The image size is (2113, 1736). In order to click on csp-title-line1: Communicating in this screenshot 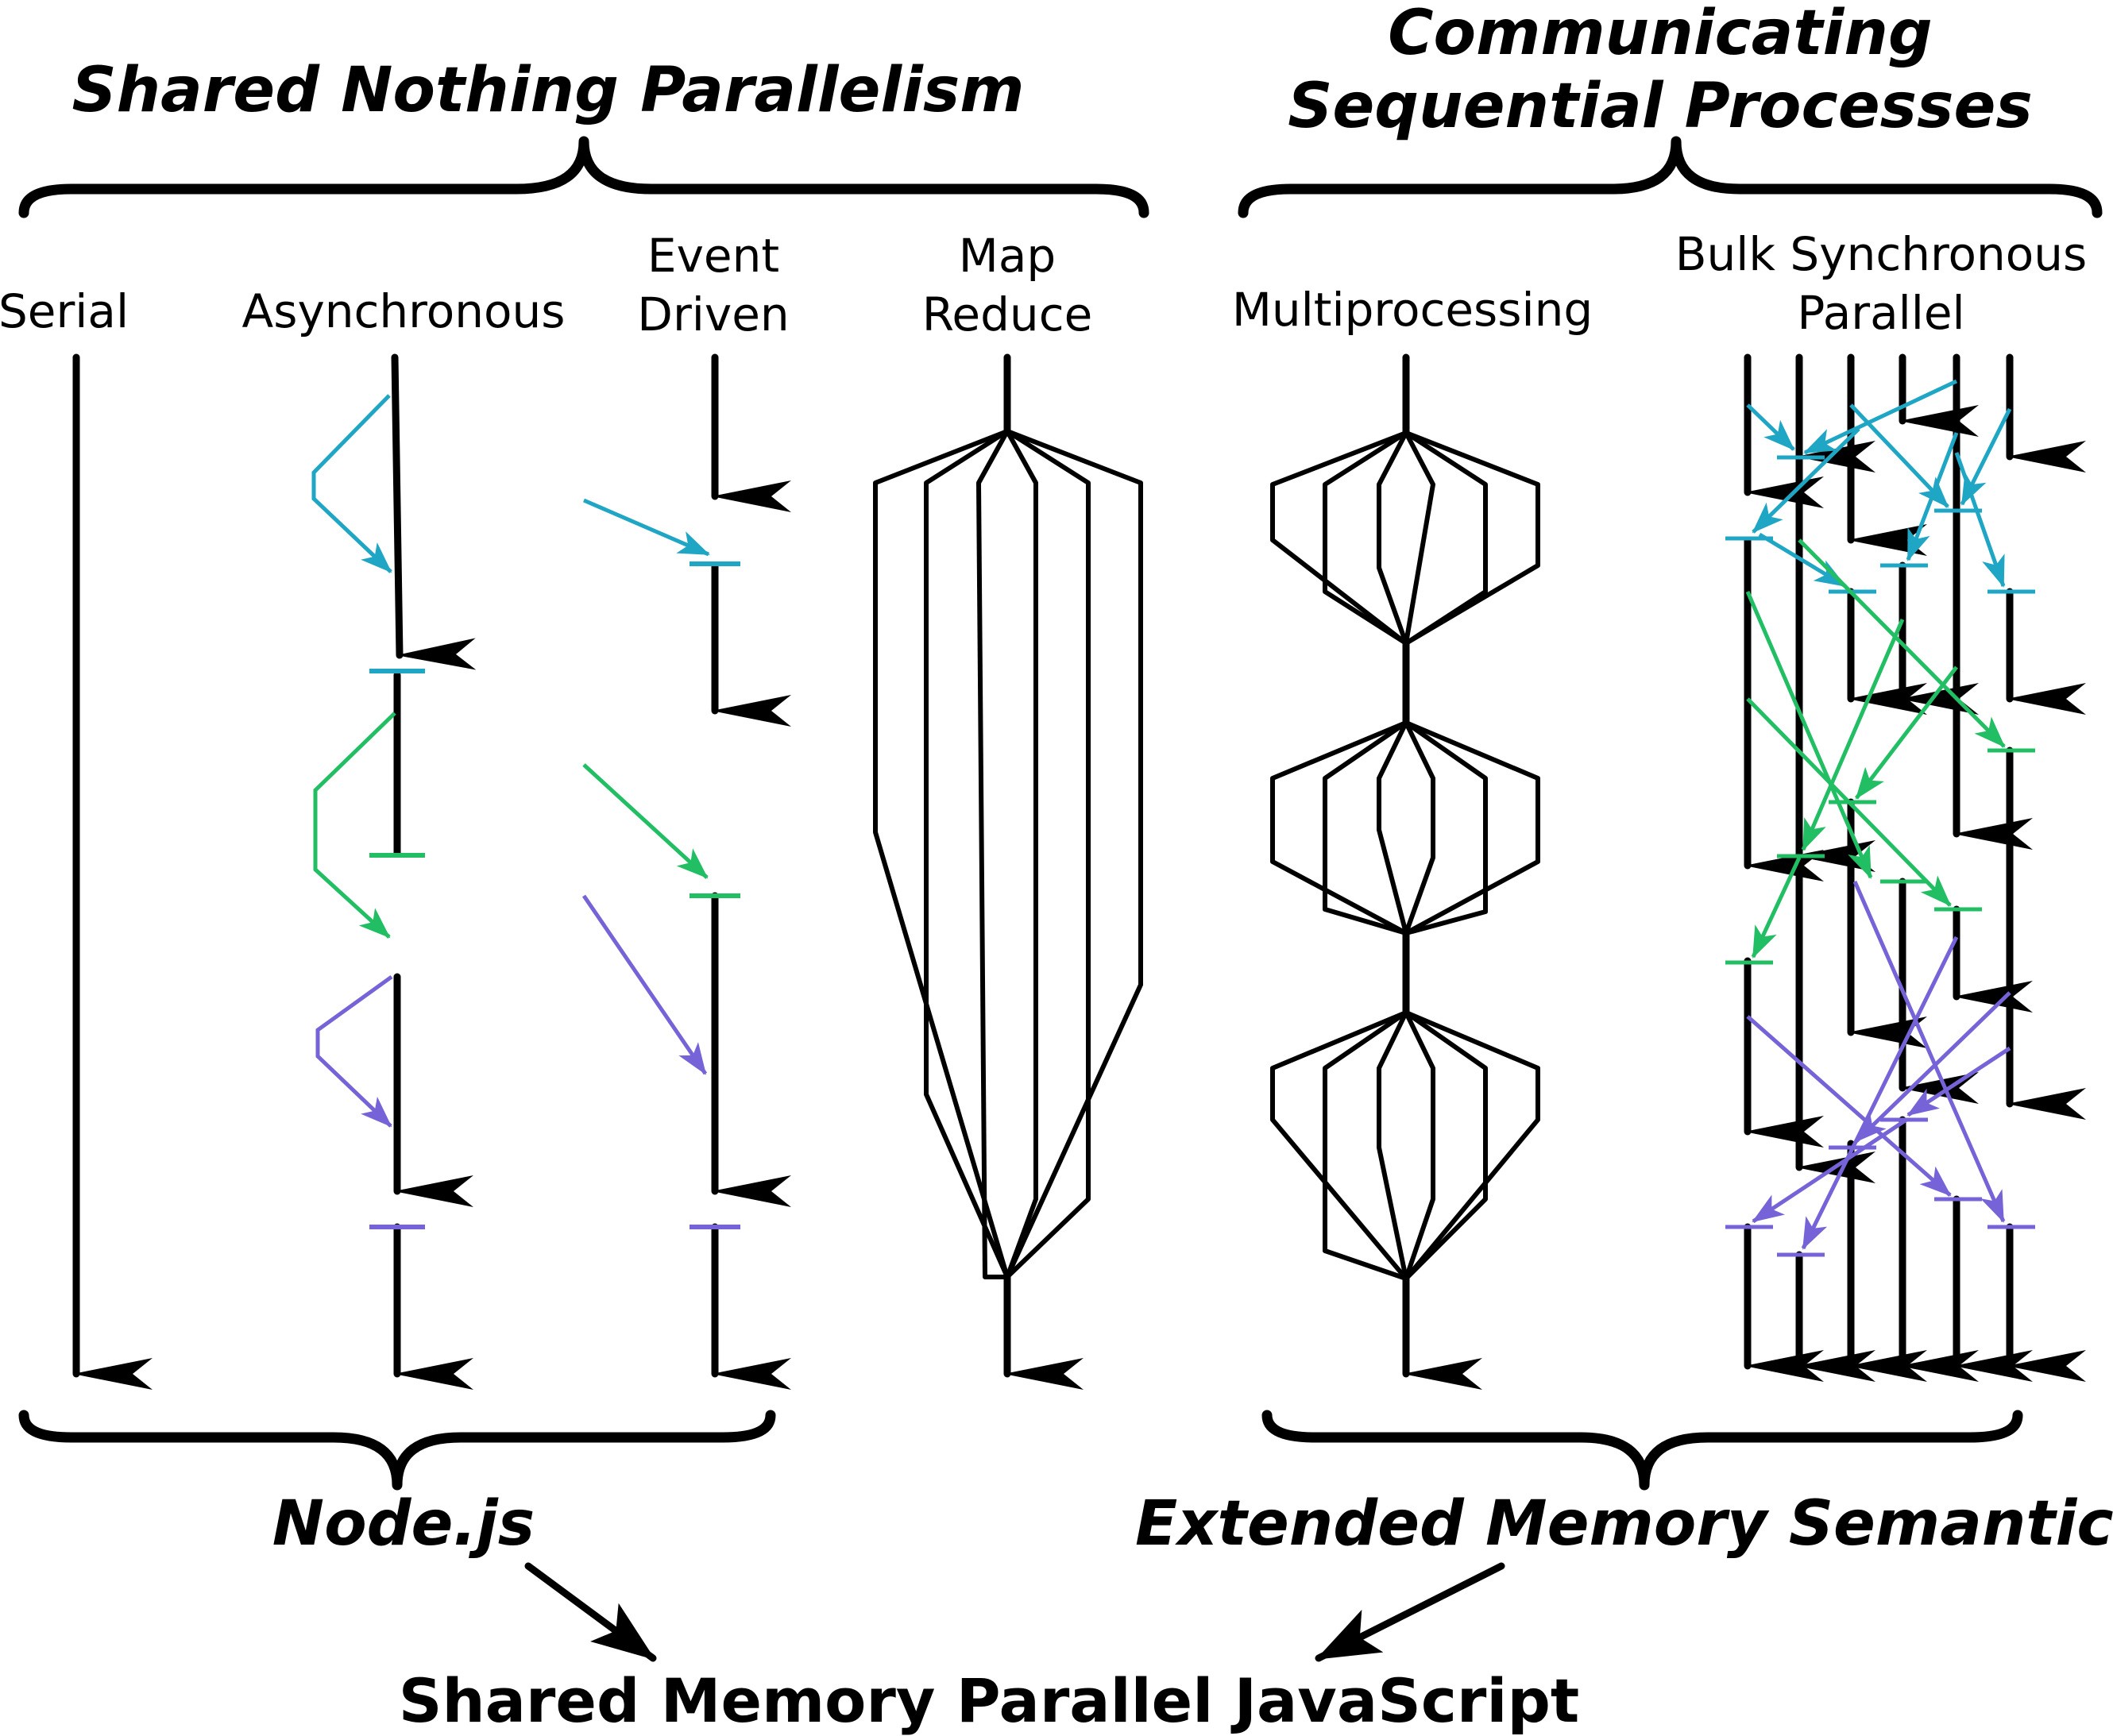, I will do `click(1660, 34)`.